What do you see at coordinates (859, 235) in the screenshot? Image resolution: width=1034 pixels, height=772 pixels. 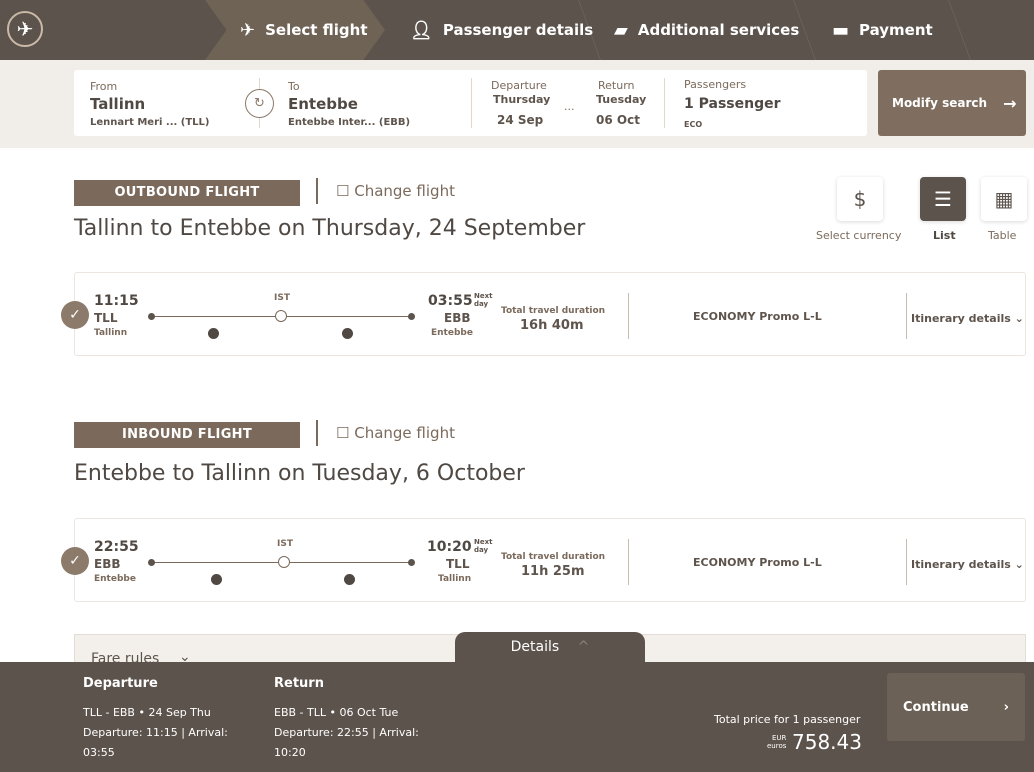 I see `select-currency-label: Select currency` at bounding box center [859, 235].